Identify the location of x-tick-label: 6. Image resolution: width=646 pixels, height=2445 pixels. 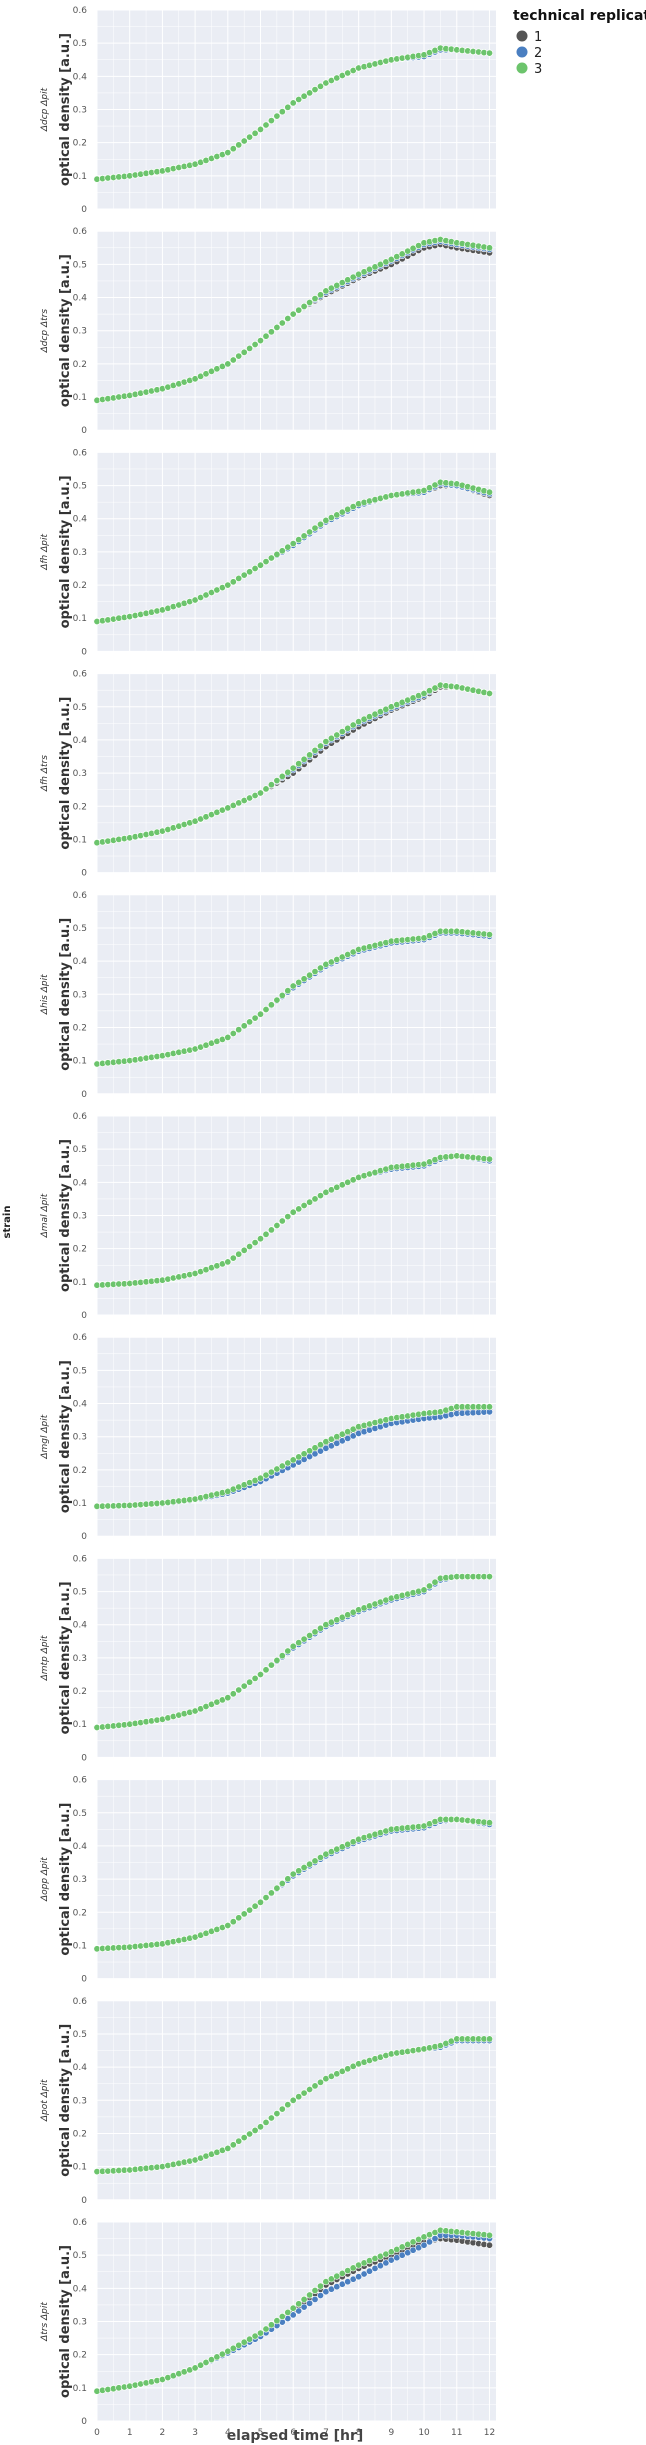
(293, 2433).